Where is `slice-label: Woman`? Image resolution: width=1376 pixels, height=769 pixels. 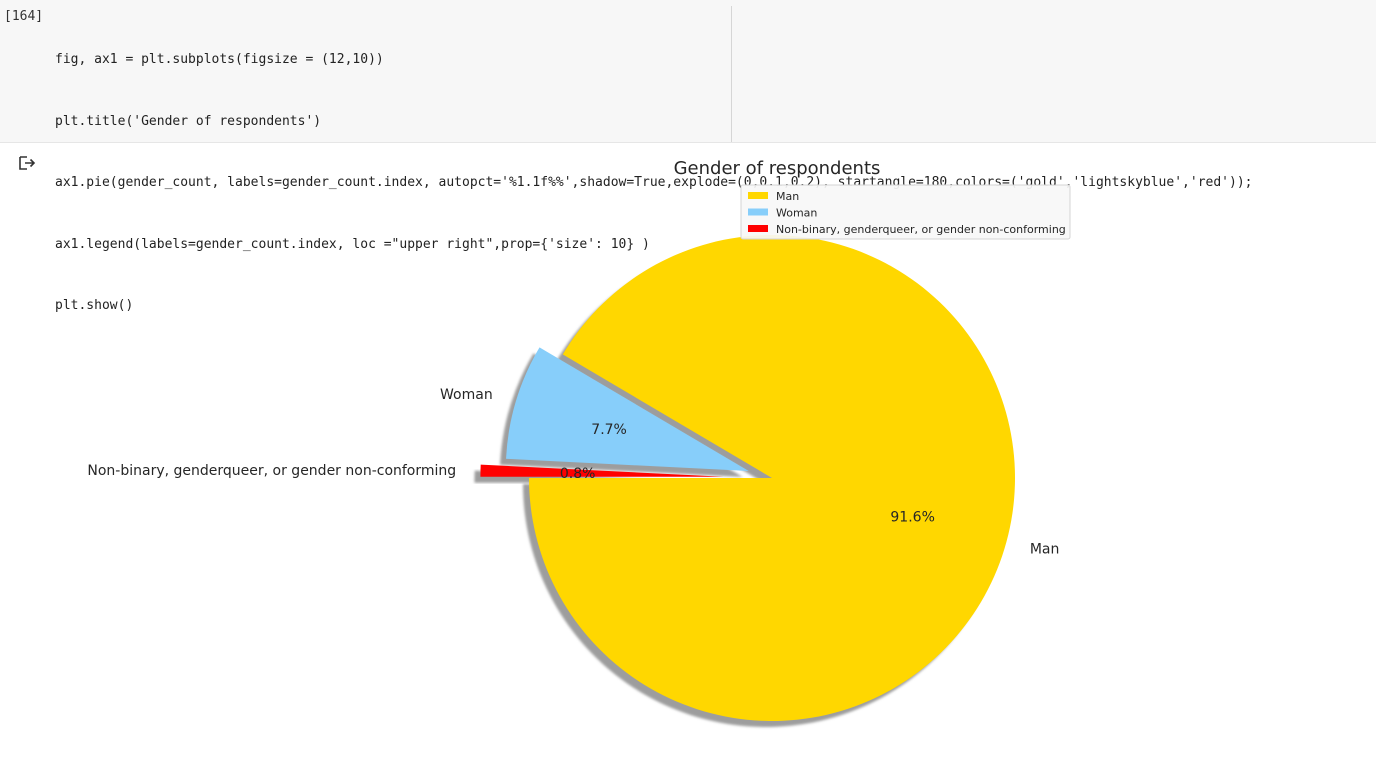
slice-label: Woman is located at coordinates (466, 395).